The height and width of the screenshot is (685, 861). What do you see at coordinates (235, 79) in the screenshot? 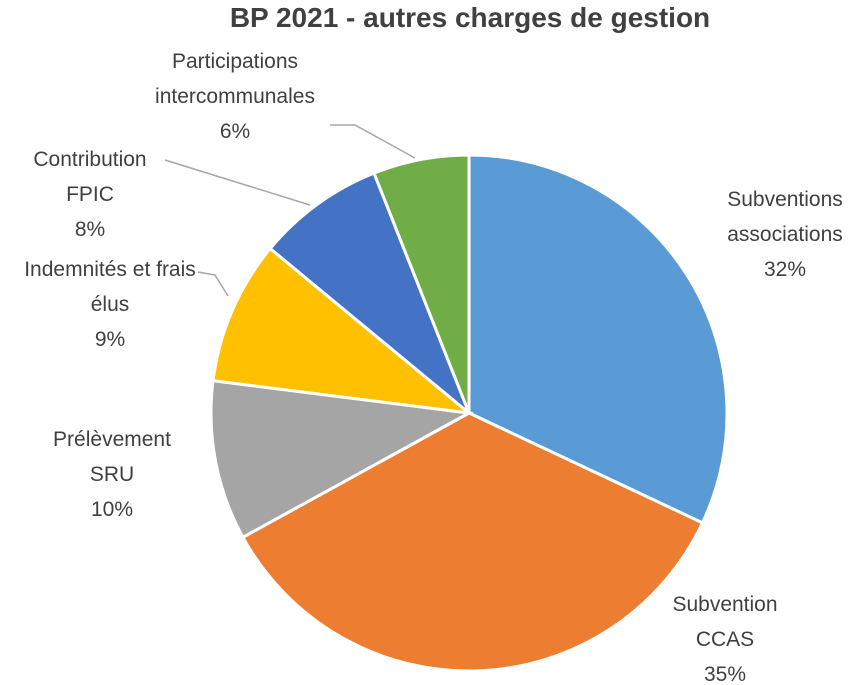
I see `slice-label: Participations intercommunales` at bounding box center [235, 79].